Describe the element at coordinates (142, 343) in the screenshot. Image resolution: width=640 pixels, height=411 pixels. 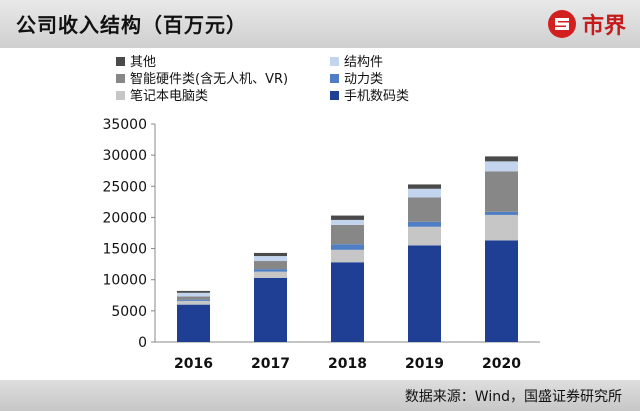
I see `y-tick-label: 0` at that location.